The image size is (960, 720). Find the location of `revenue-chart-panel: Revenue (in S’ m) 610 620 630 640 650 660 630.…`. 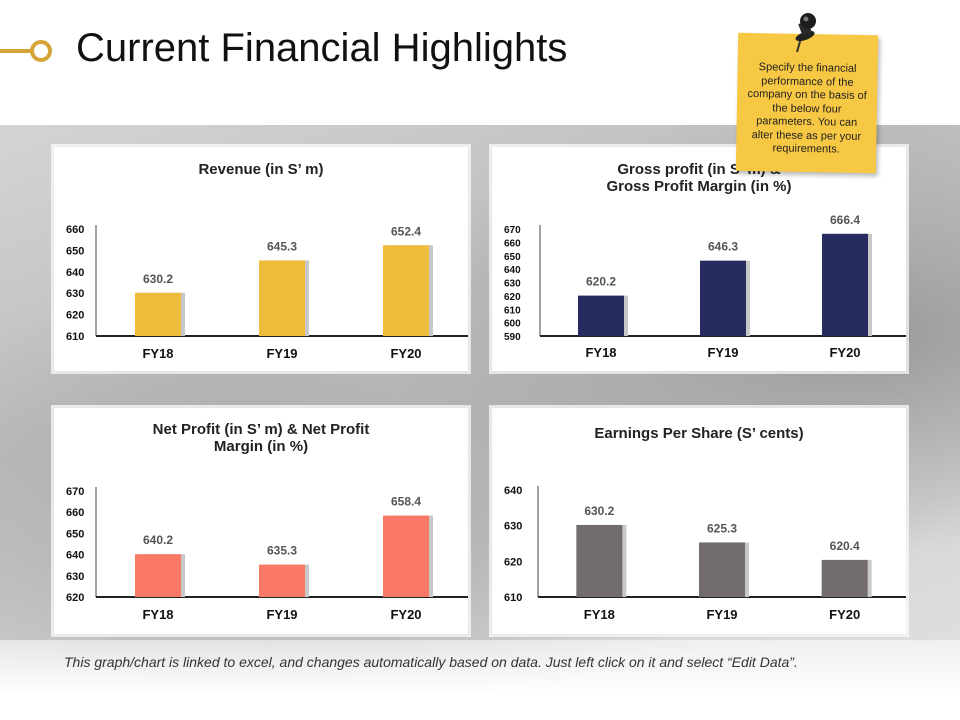

revenue-chart-panel: Revenue (in S’ m) 610 620 630 640 650 660 630.… is located at coordinates (261, 259).